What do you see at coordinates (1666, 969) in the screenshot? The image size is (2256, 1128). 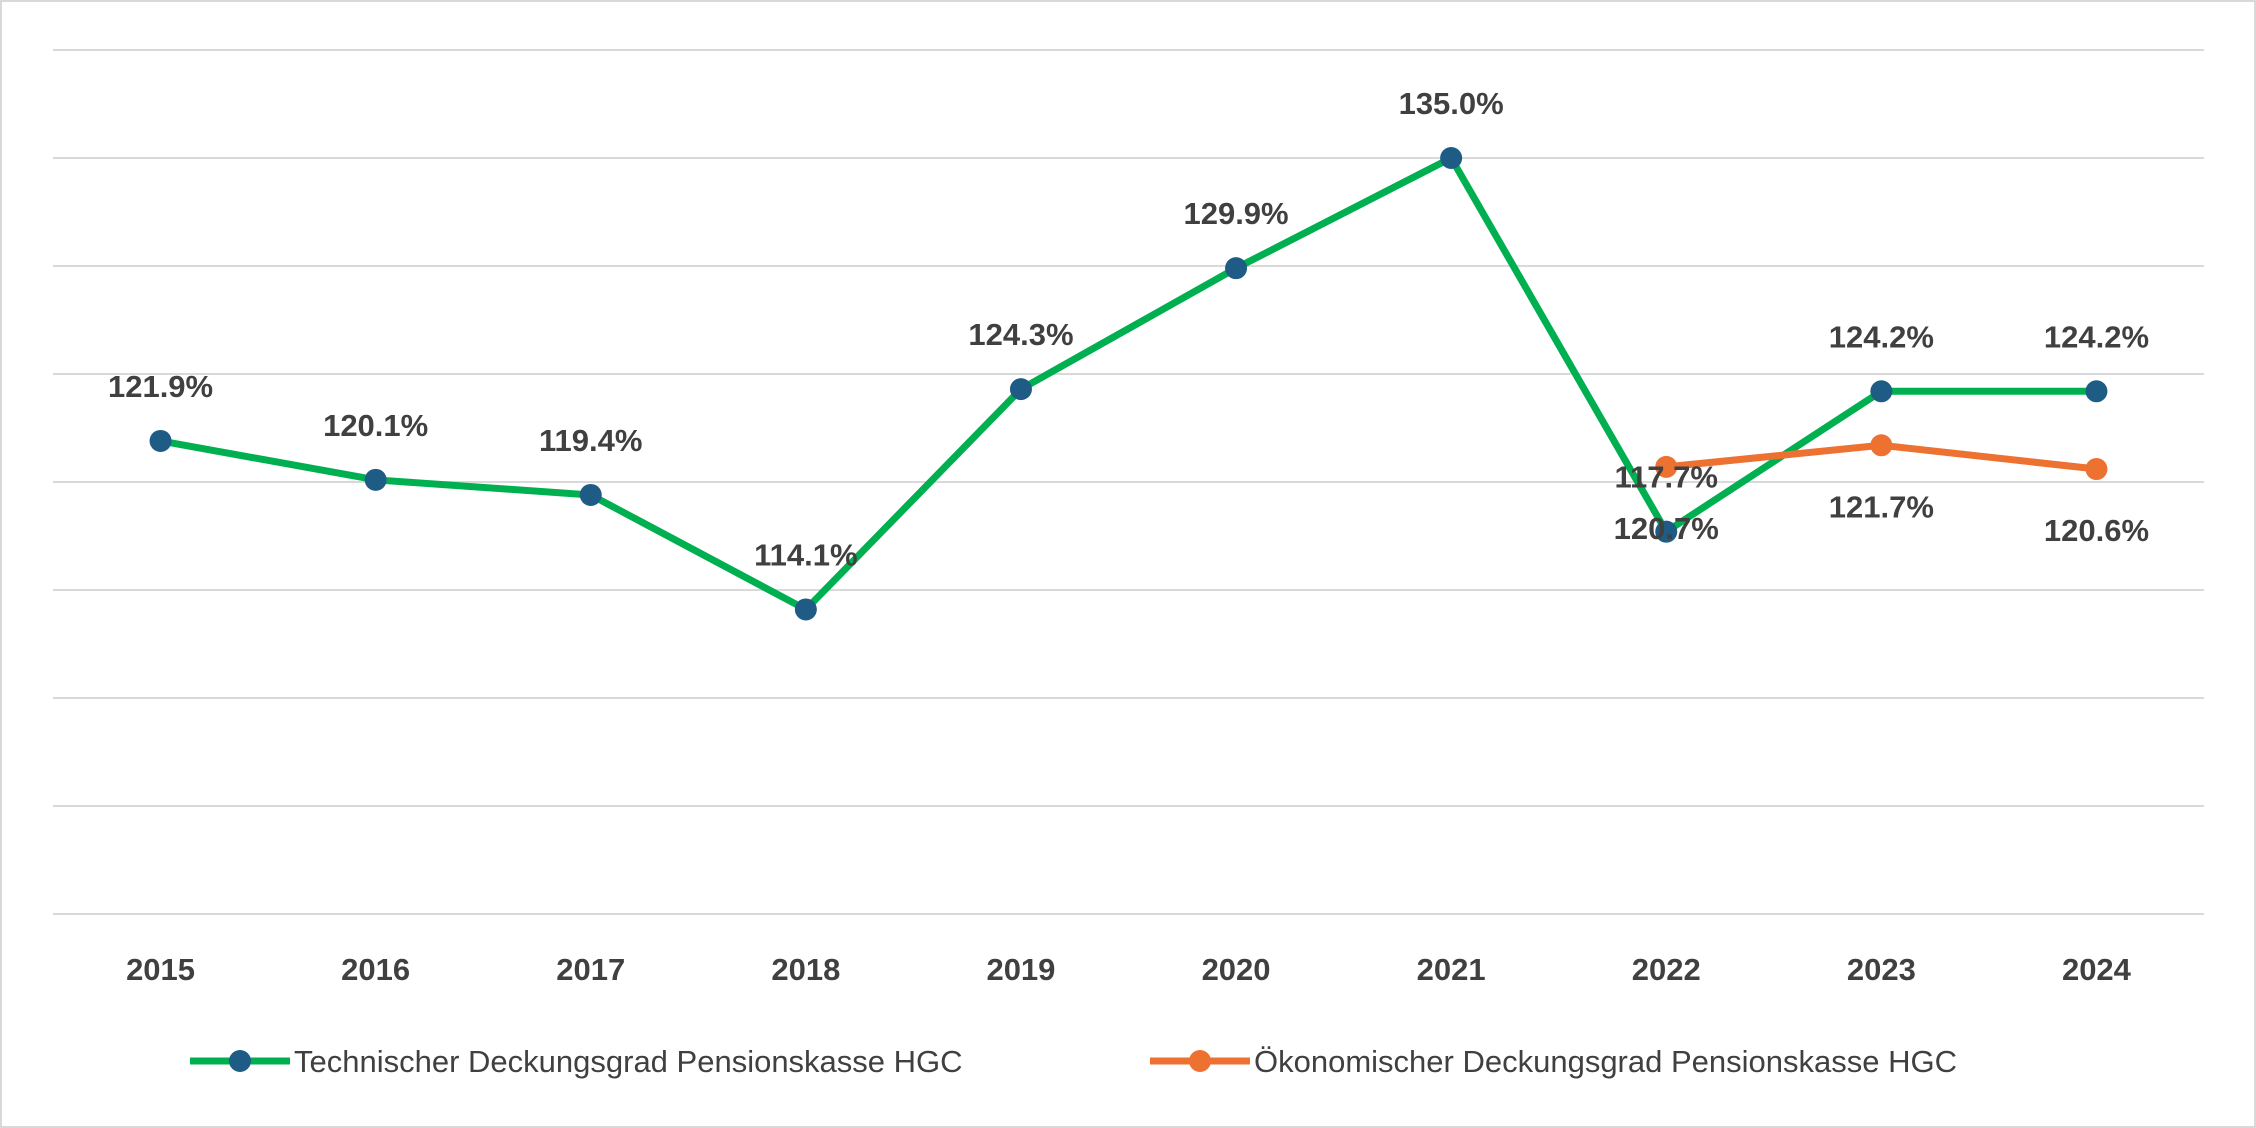 I see `x-tick-label: 2022` at bounding box center [1666, 969].